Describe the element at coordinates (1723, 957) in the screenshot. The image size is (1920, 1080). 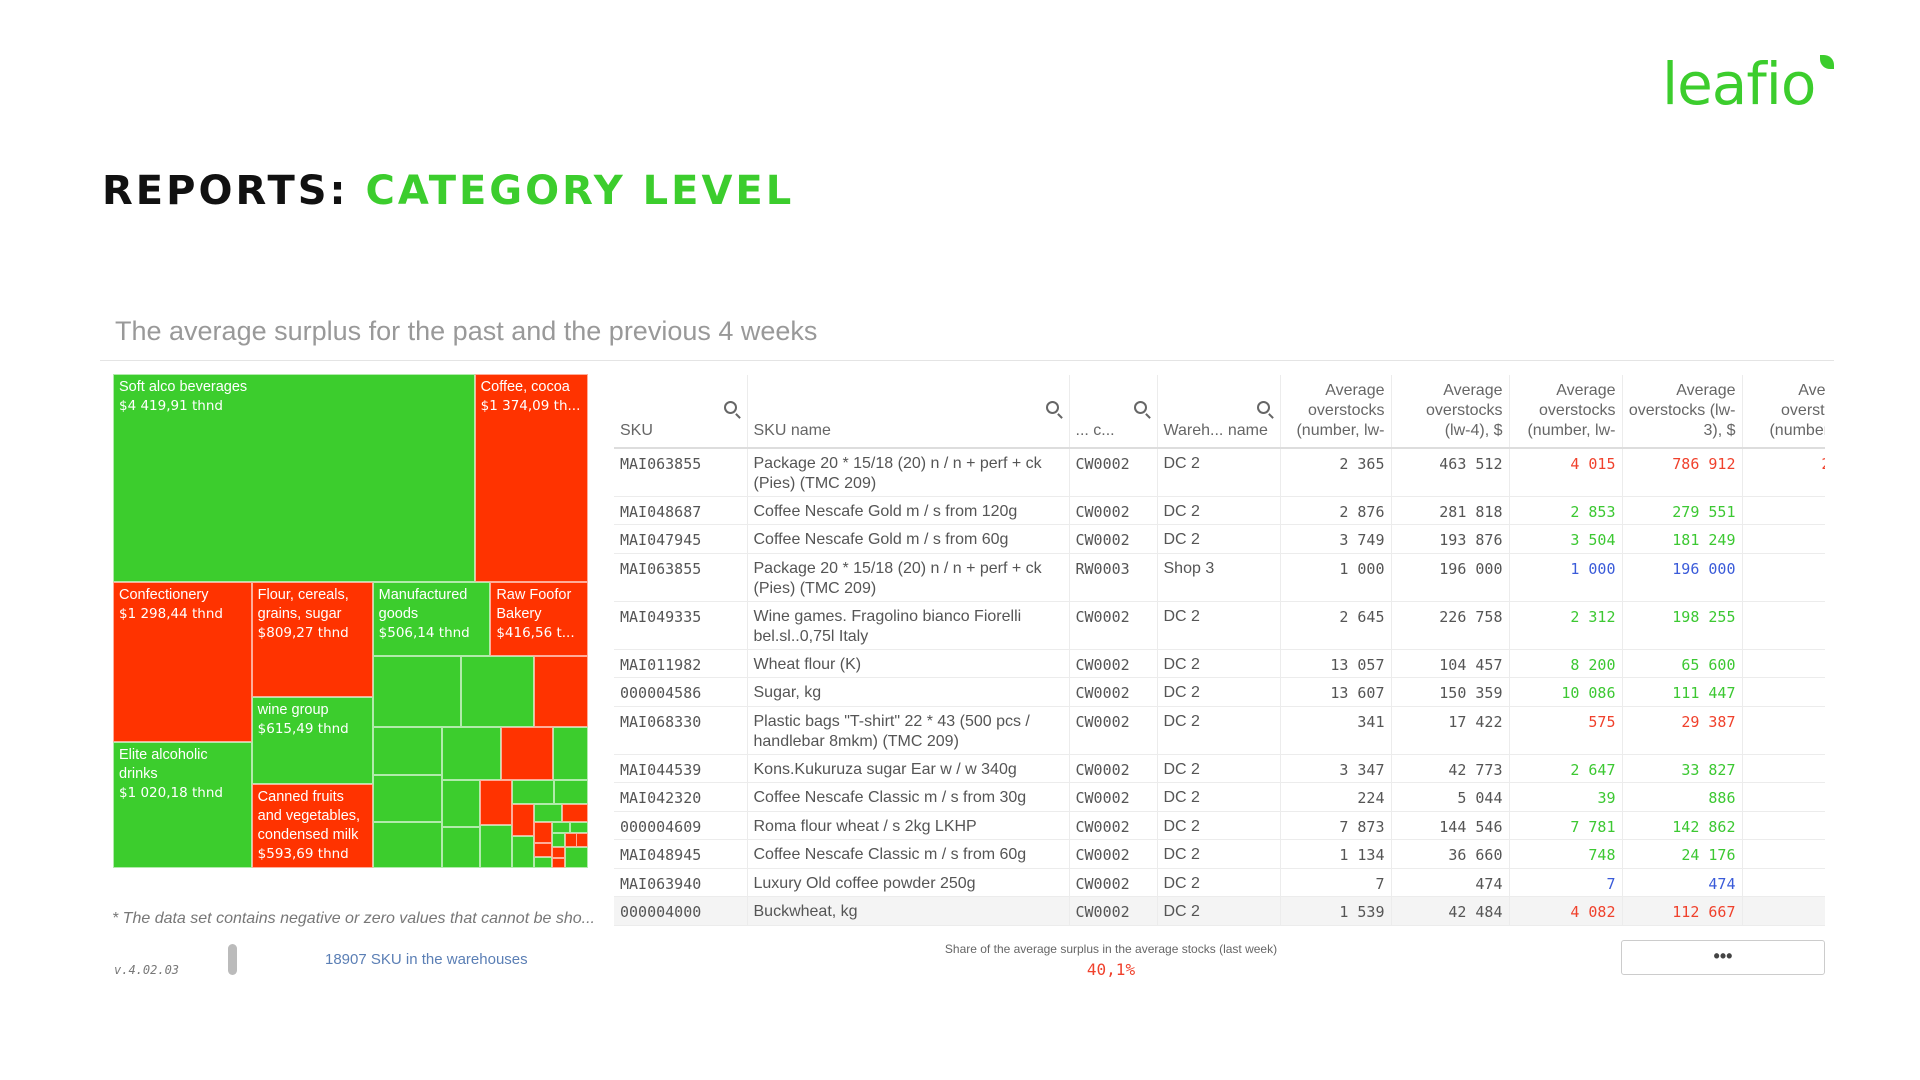
I see `more-options-button: •••` at that location.